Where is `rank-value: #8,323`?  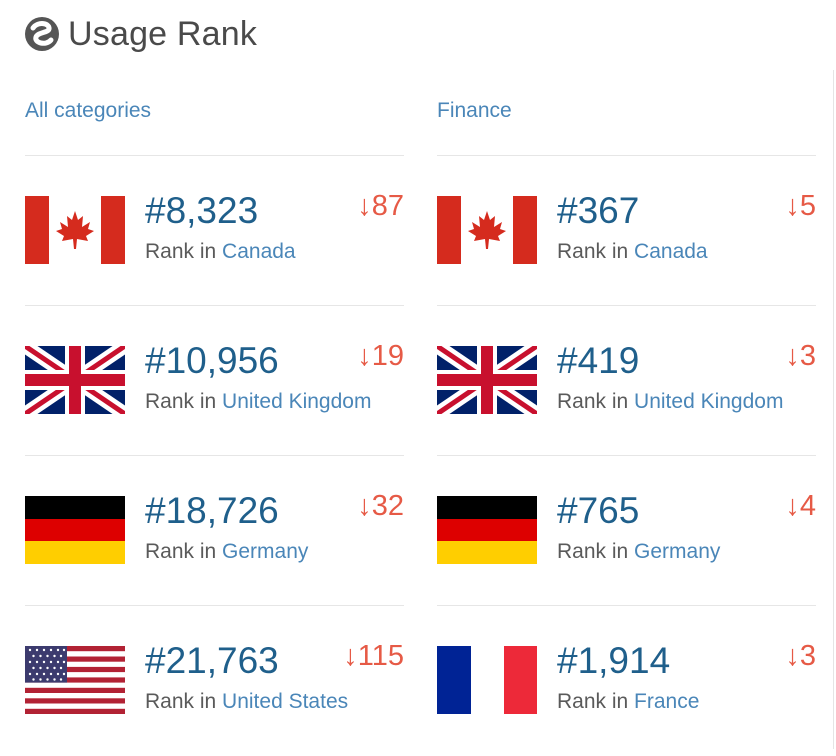 rank-value: #8,323 is located at coordinates (202, 210).